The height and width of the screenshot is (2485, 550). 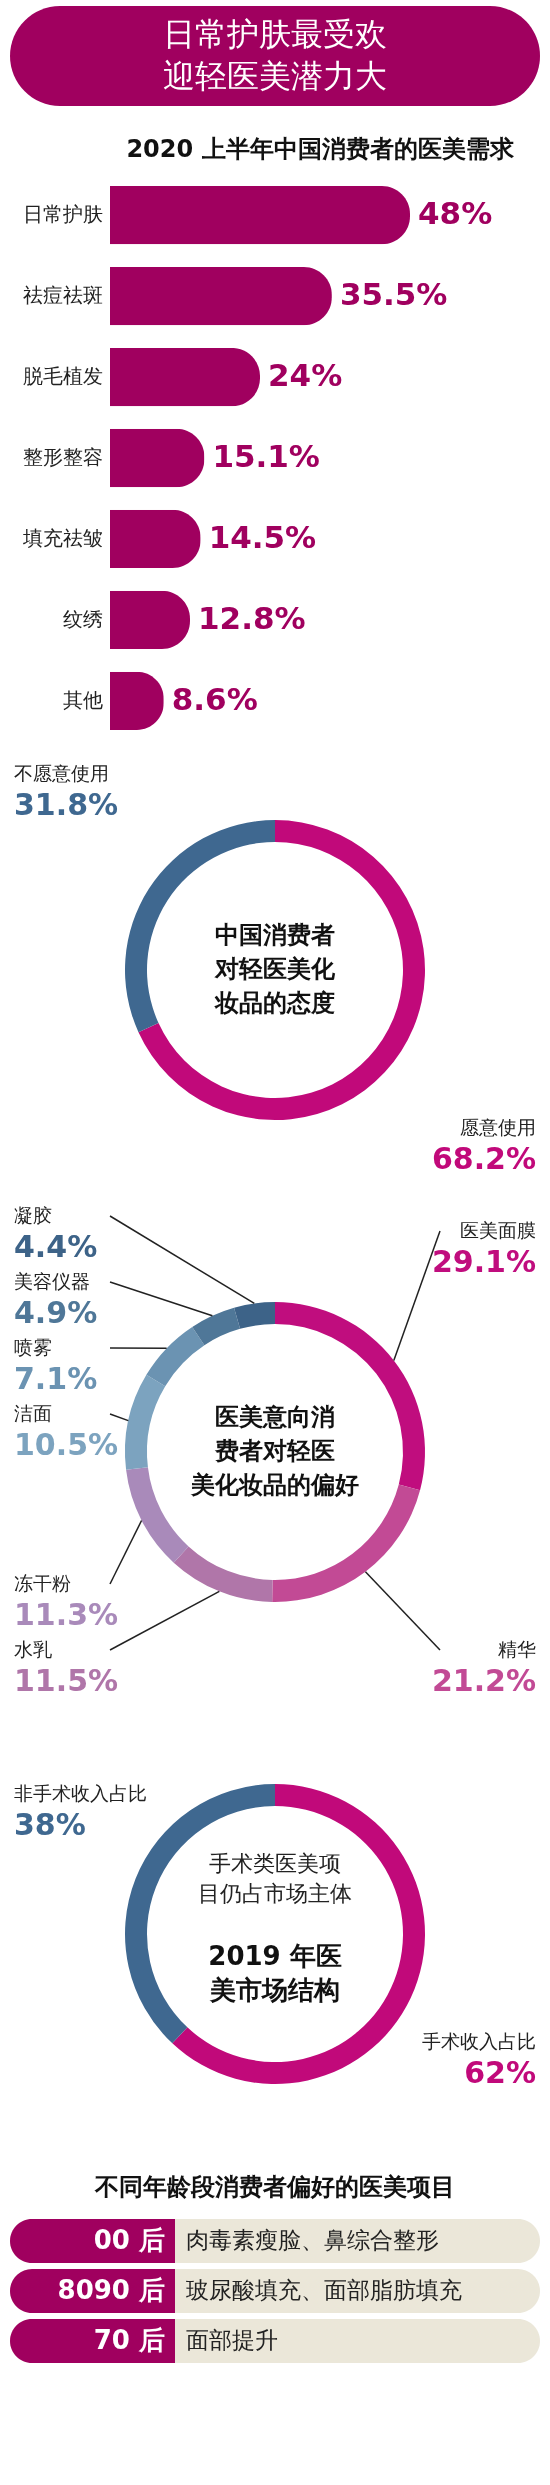 I want to click on slice-label: 美容仪器, so click(x=52, y=1281).